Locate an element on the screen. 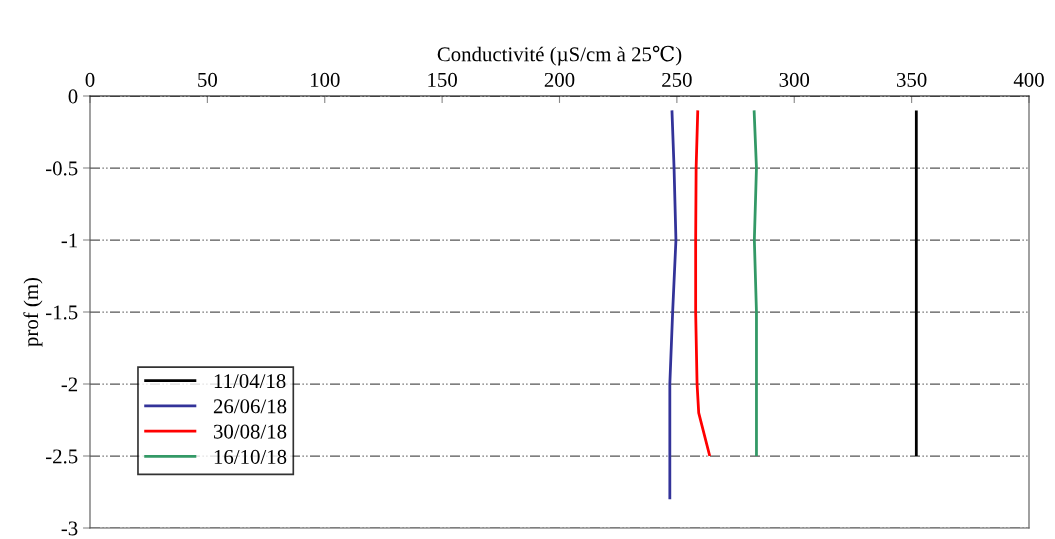 The height and width of the screenshot is (539, 1055). x-axis-title: Conductivité (µS/cm à 25℃) is located at coordinates (559, 55).